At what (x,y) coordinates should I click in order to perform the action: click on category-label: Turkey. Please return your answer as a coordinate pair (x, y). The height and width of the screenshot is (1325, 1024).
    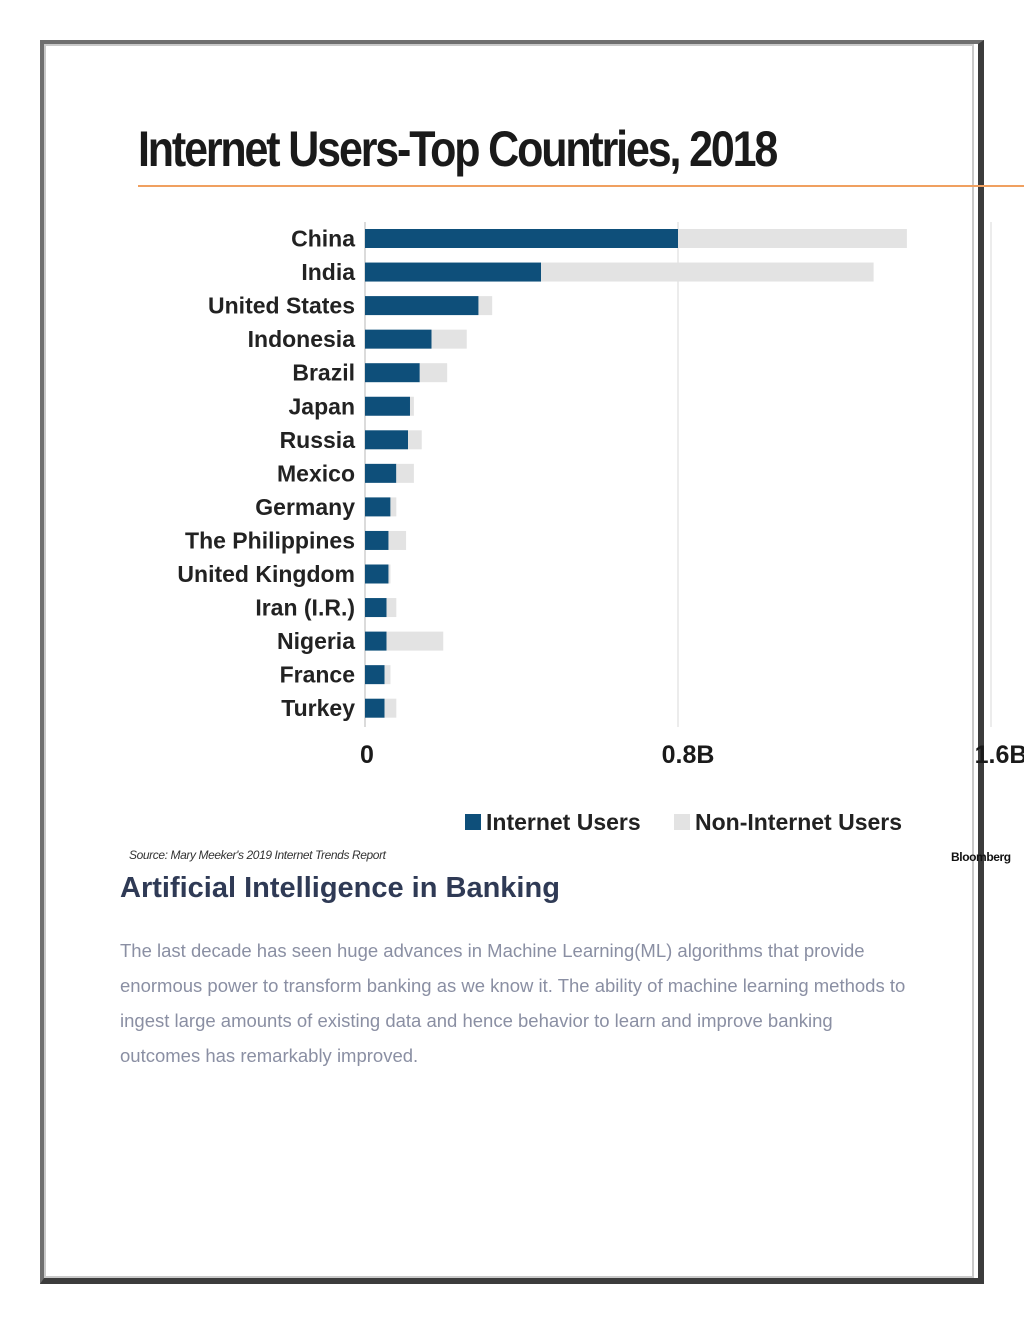
    Looking at the image, I should click on (318, 708).